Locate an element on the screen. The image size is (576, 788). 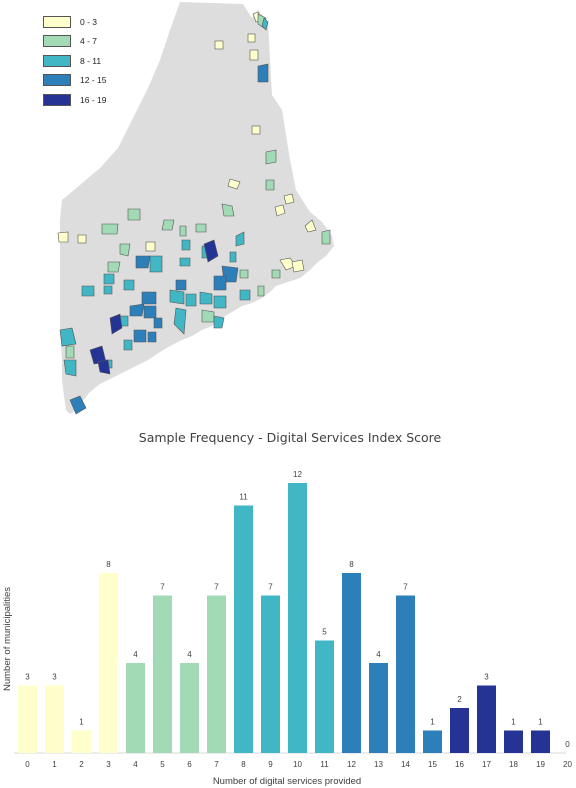
data-label-4: 4 is located at coordinates (135, 654).